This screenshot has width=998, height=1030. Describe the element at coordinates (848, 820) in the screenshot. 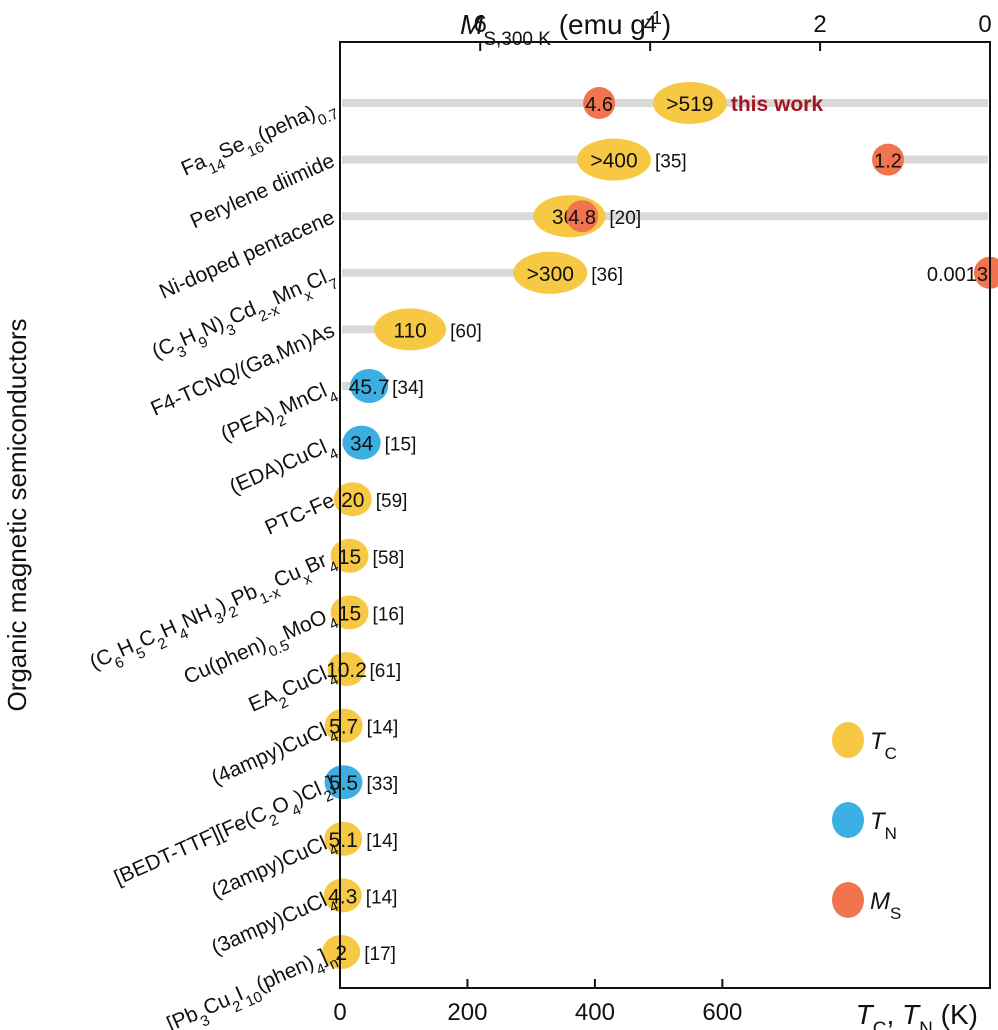

I see `legend-marker-tn` at that location.